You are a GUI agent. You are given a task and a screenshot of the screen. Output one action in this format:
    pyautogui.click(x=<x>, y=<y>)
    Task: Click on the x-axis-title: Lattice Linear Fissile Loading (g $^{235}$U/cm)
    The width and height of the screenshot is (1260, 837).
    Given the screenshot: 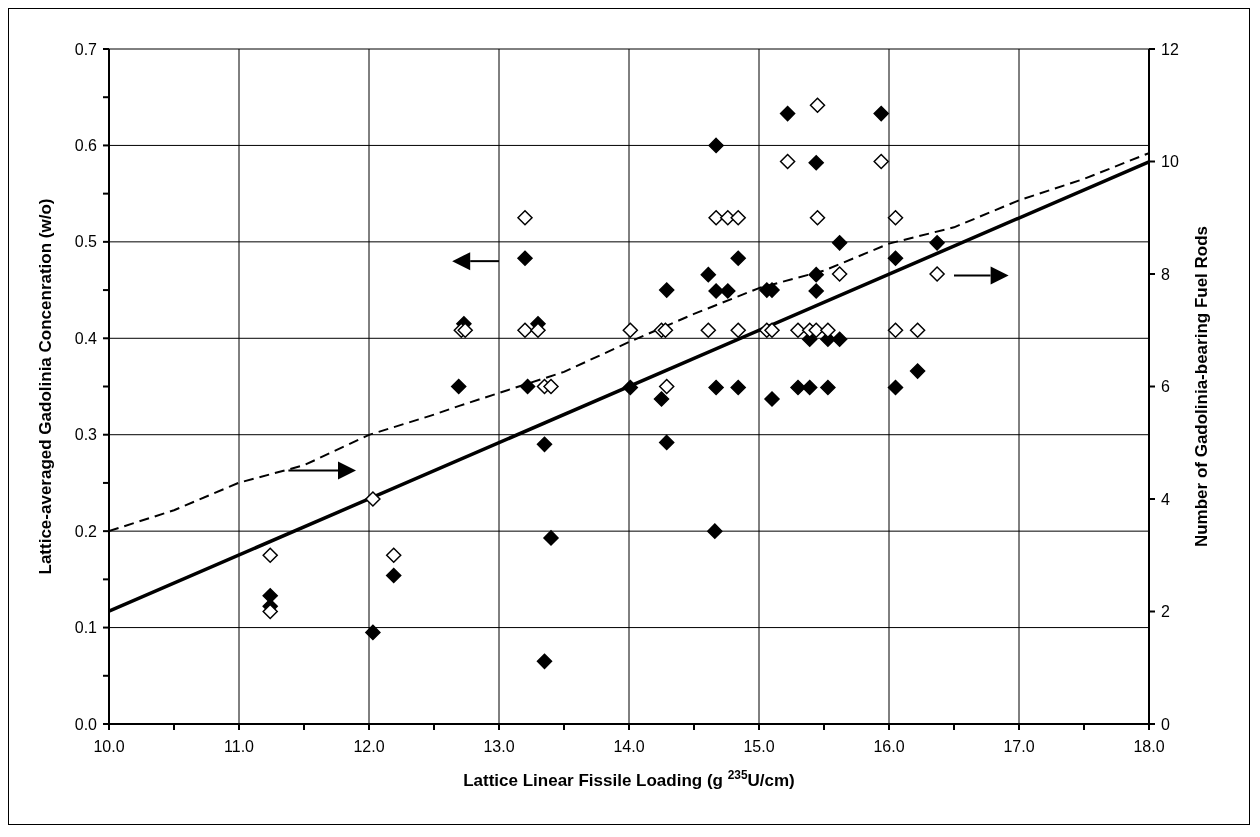 What is the action you would take?
    pyautogui.click(x=629, y=779)
    